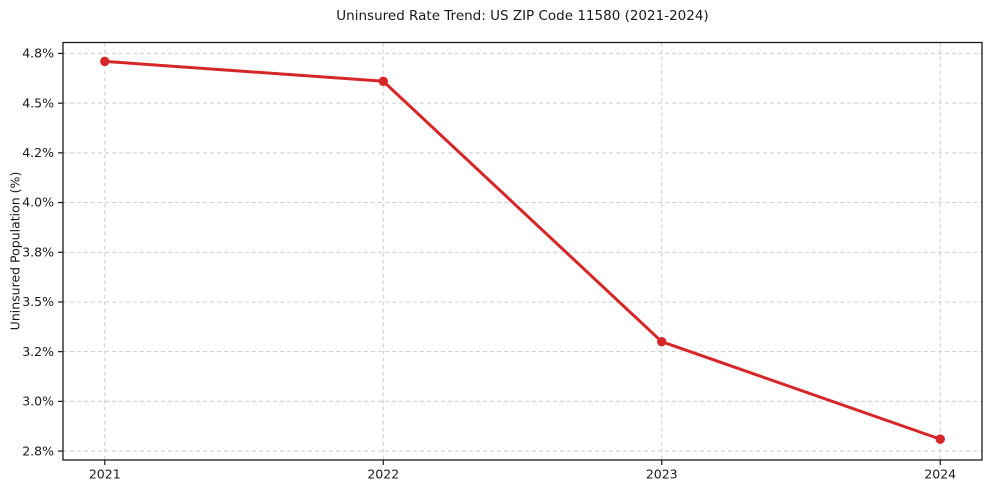 The height and width of the screenshot is (490, 989). I want to click on y-tick-label: 2.8%, so click(38, 450).